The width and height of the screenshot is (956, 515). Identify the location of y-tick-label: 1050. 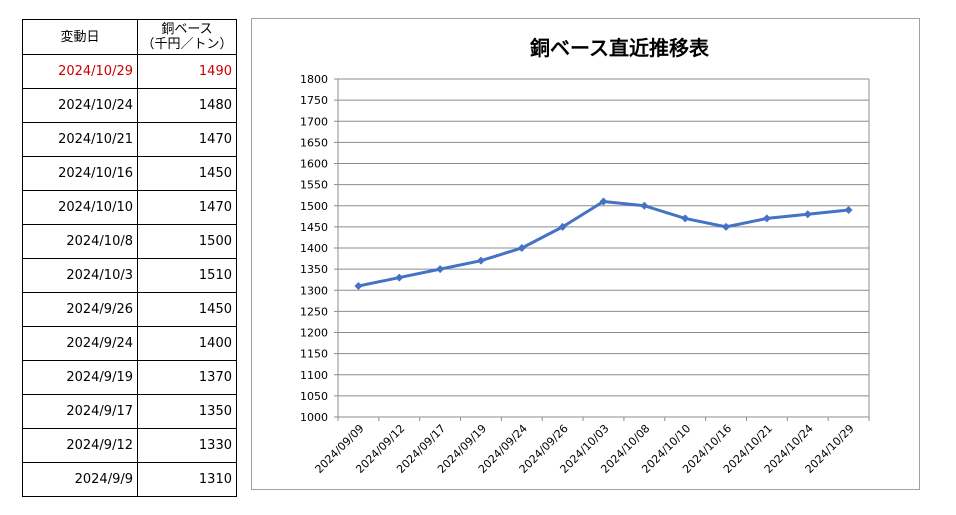
(314, 396).